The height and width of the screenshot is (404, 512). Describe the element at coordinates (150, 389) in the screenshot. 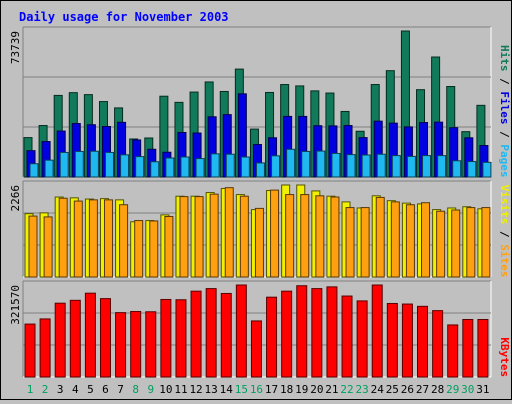

I see `x-tick-label-day-9: 9` at that location.